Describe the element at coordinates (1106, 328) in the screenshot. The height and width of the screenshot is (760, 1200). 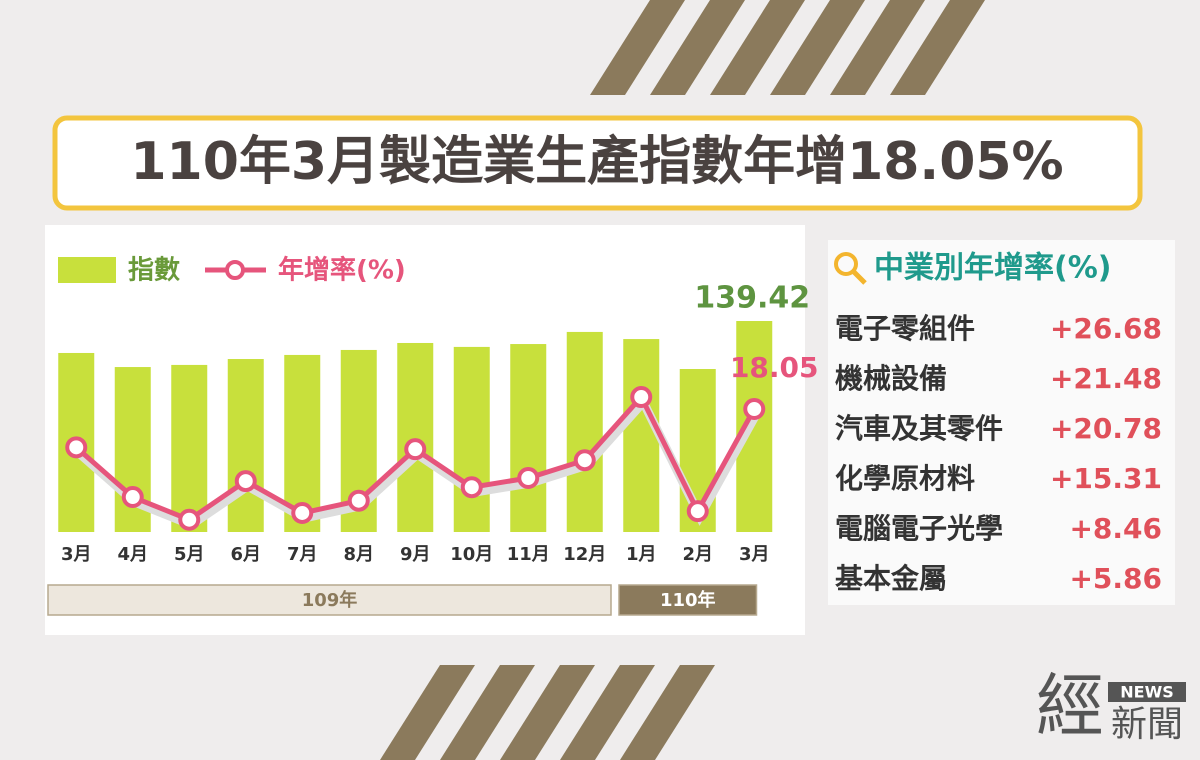
I see `industry-value: +26.68` at that location.